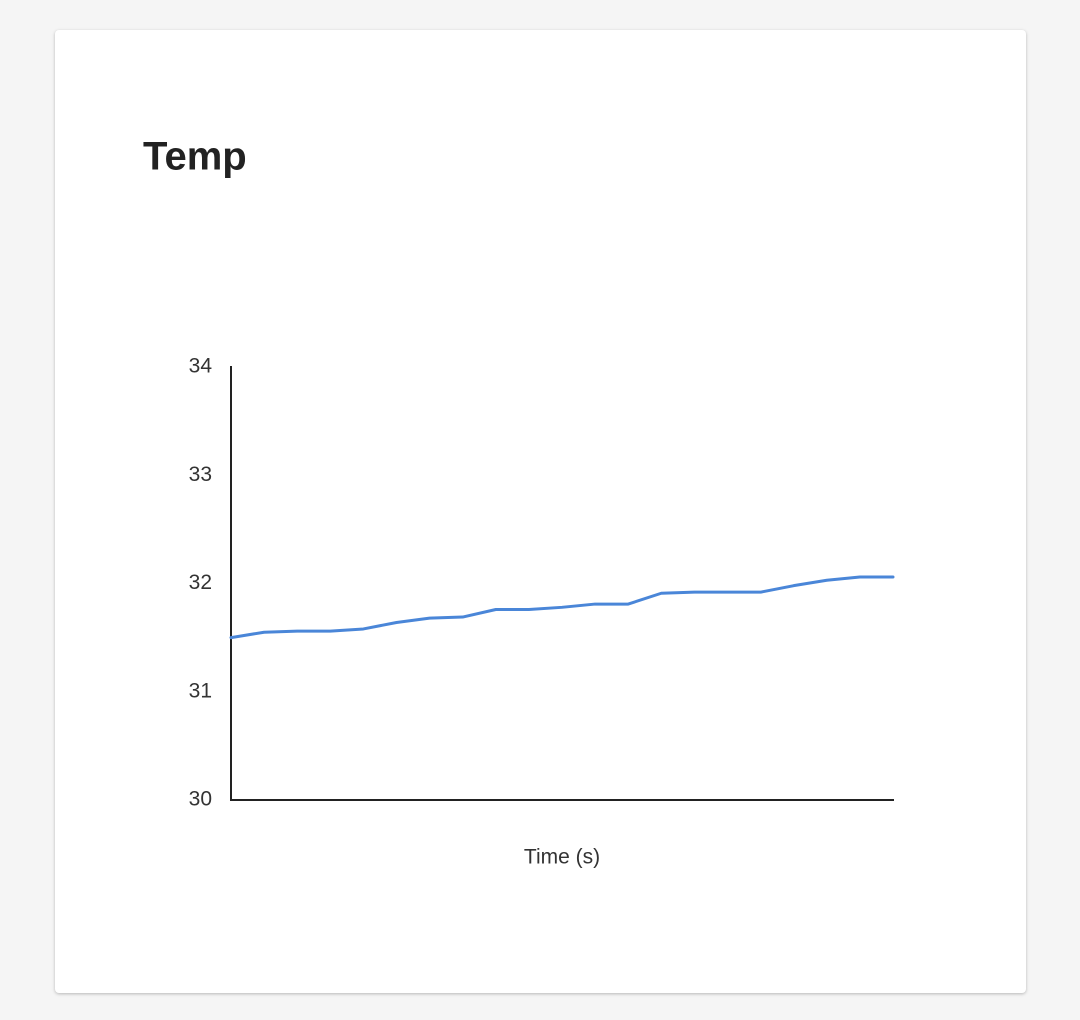  What do you see at coordinates (562, 607) in the screenshot?
I see `data-line` at bounding box center [562, 607].